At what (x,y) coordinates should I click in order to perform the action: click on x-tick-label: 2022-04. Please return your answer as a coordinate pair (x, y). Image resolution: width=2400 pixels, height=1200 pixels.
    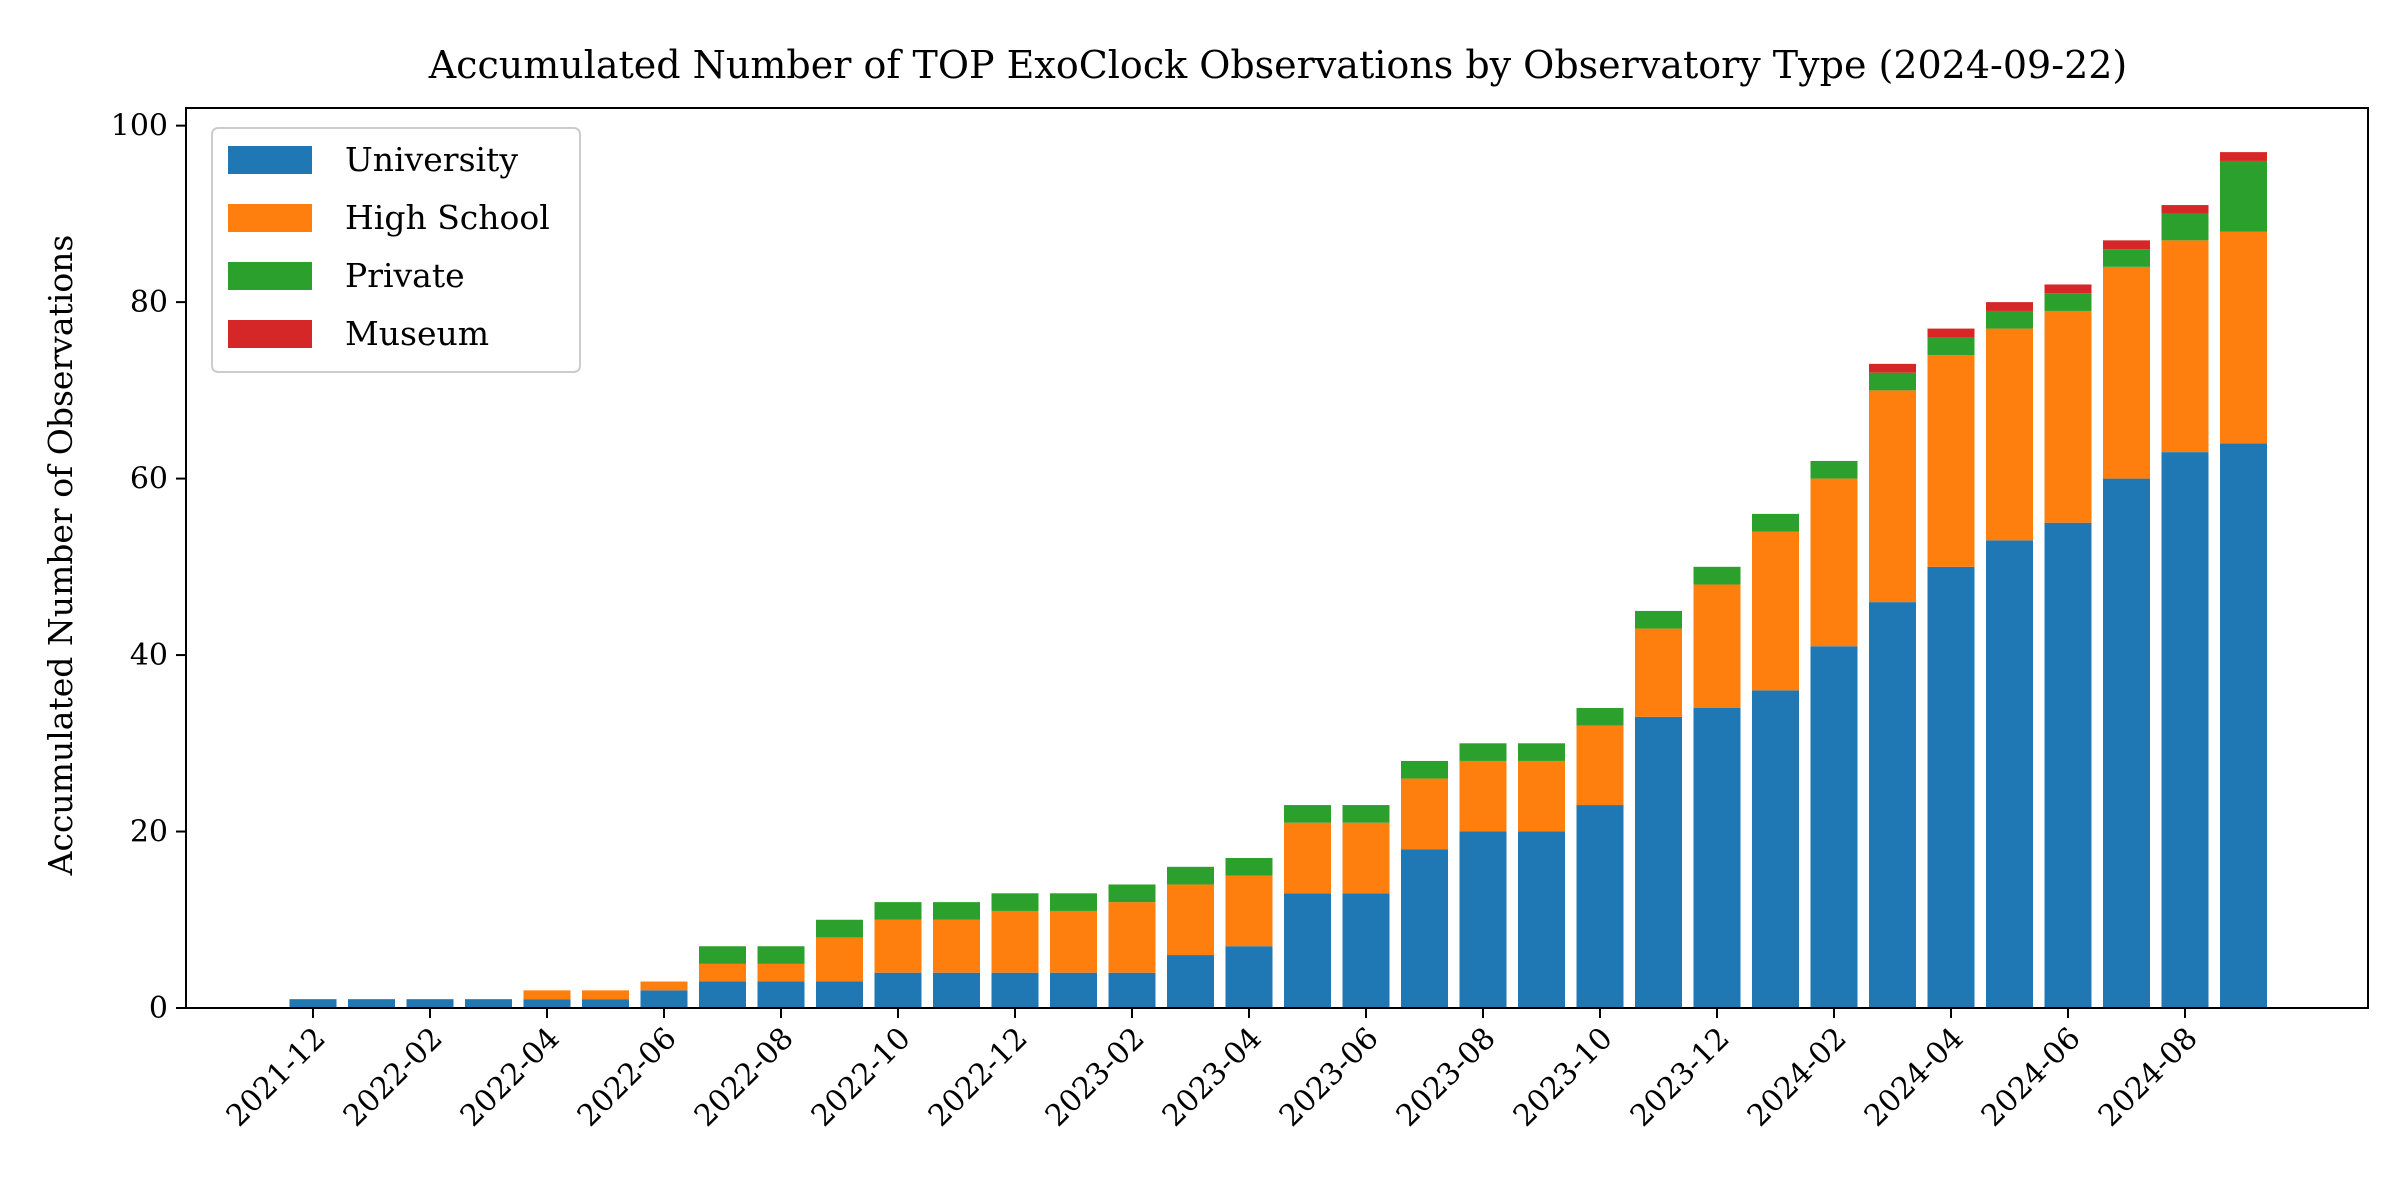
    Looking at the image, I should click on (510, 1077).